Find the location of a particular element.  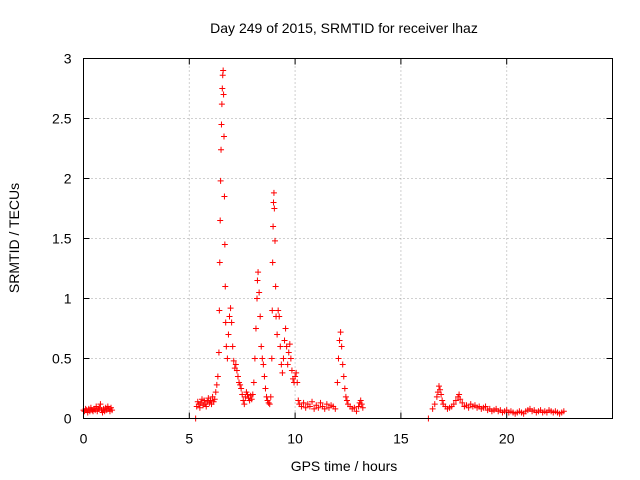

y-tick-labels: 0 0.5 1 1.5 2 2.5 3 is located at coordinates (62, 239).